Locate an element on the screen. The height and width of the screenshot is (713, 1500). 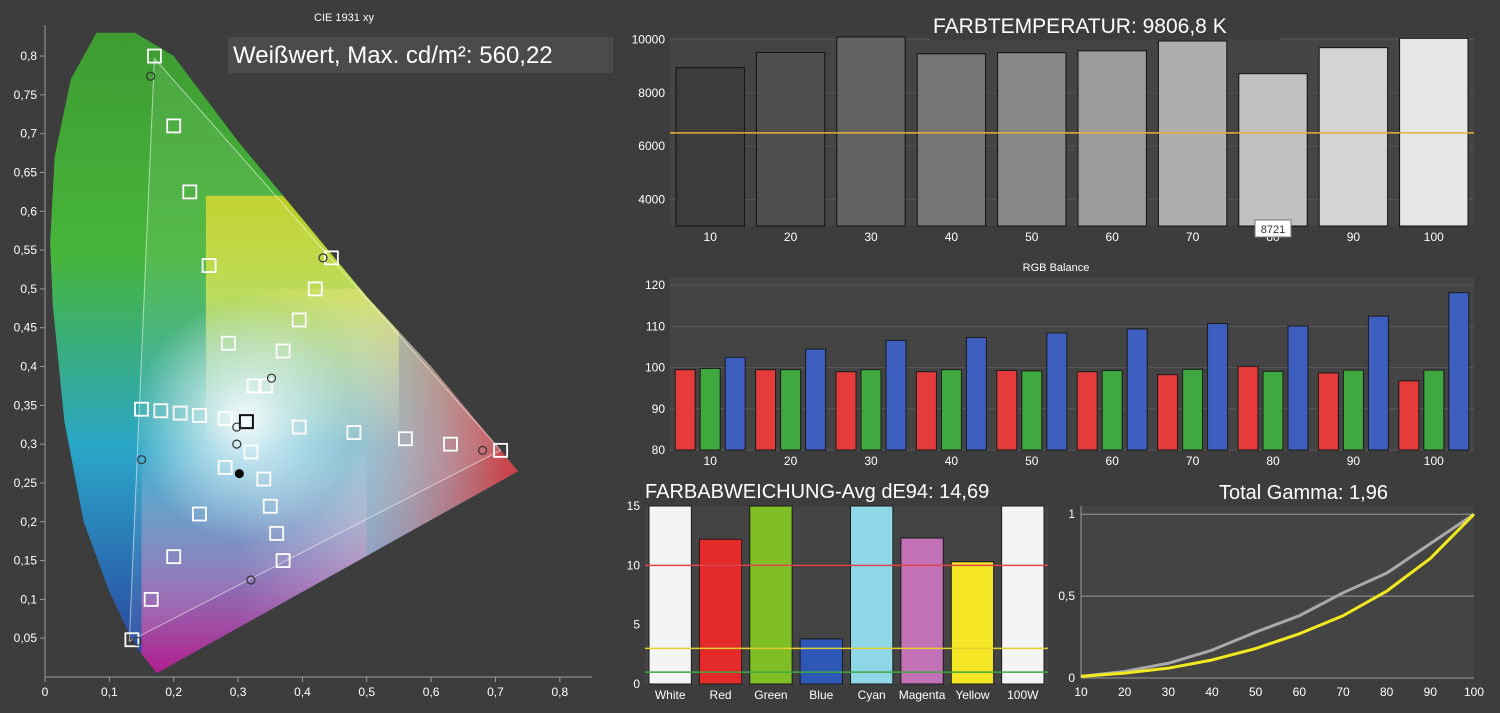
gamma-x-tick-label: 40 is located at coordinates (1212, 692).